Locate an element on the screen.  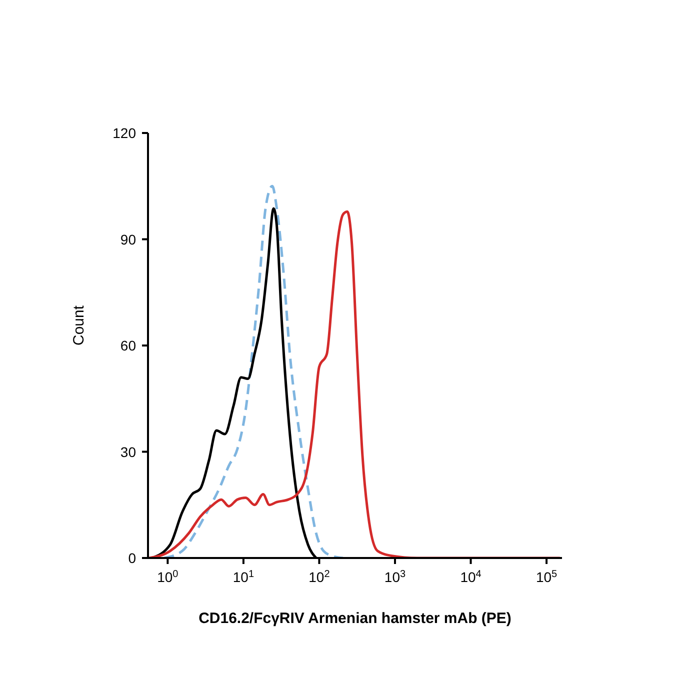
x-tick-label: 10$^{1}$ is located at coordinates (243, 576).